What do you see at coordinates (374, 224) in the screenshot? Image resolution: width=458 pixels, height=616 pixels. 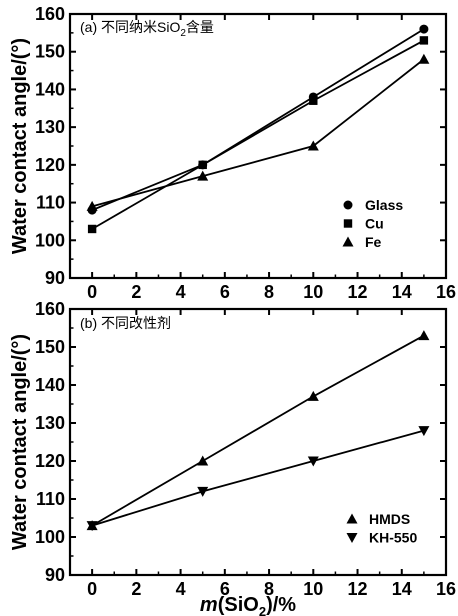 I see `legend-label: Cu` at bounding box center [374, 224].